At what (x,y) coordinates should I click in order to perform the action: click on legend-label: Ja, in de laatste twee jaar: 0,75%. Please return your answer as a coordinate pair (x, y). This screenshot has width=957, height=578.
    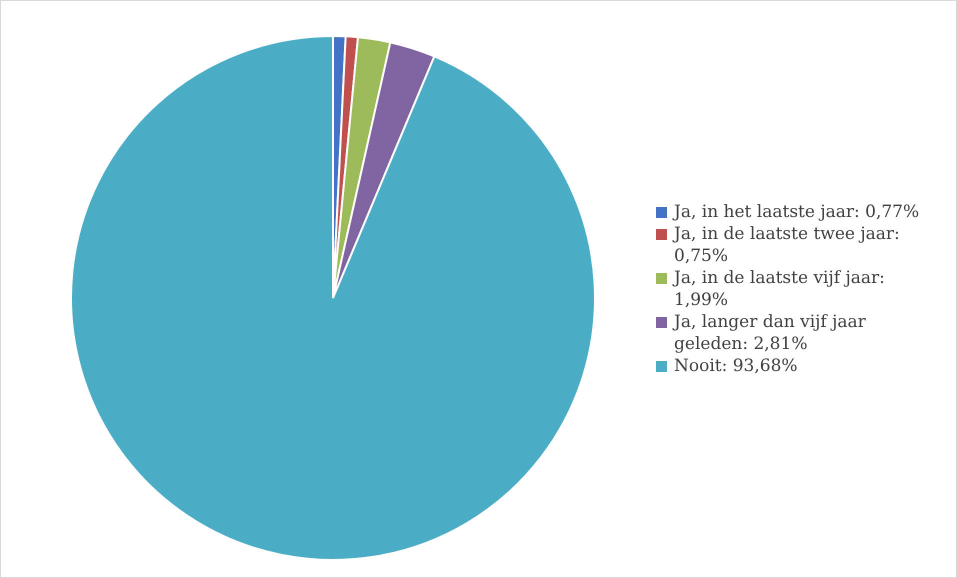
    Looking at the image, I should click on (787, 245).